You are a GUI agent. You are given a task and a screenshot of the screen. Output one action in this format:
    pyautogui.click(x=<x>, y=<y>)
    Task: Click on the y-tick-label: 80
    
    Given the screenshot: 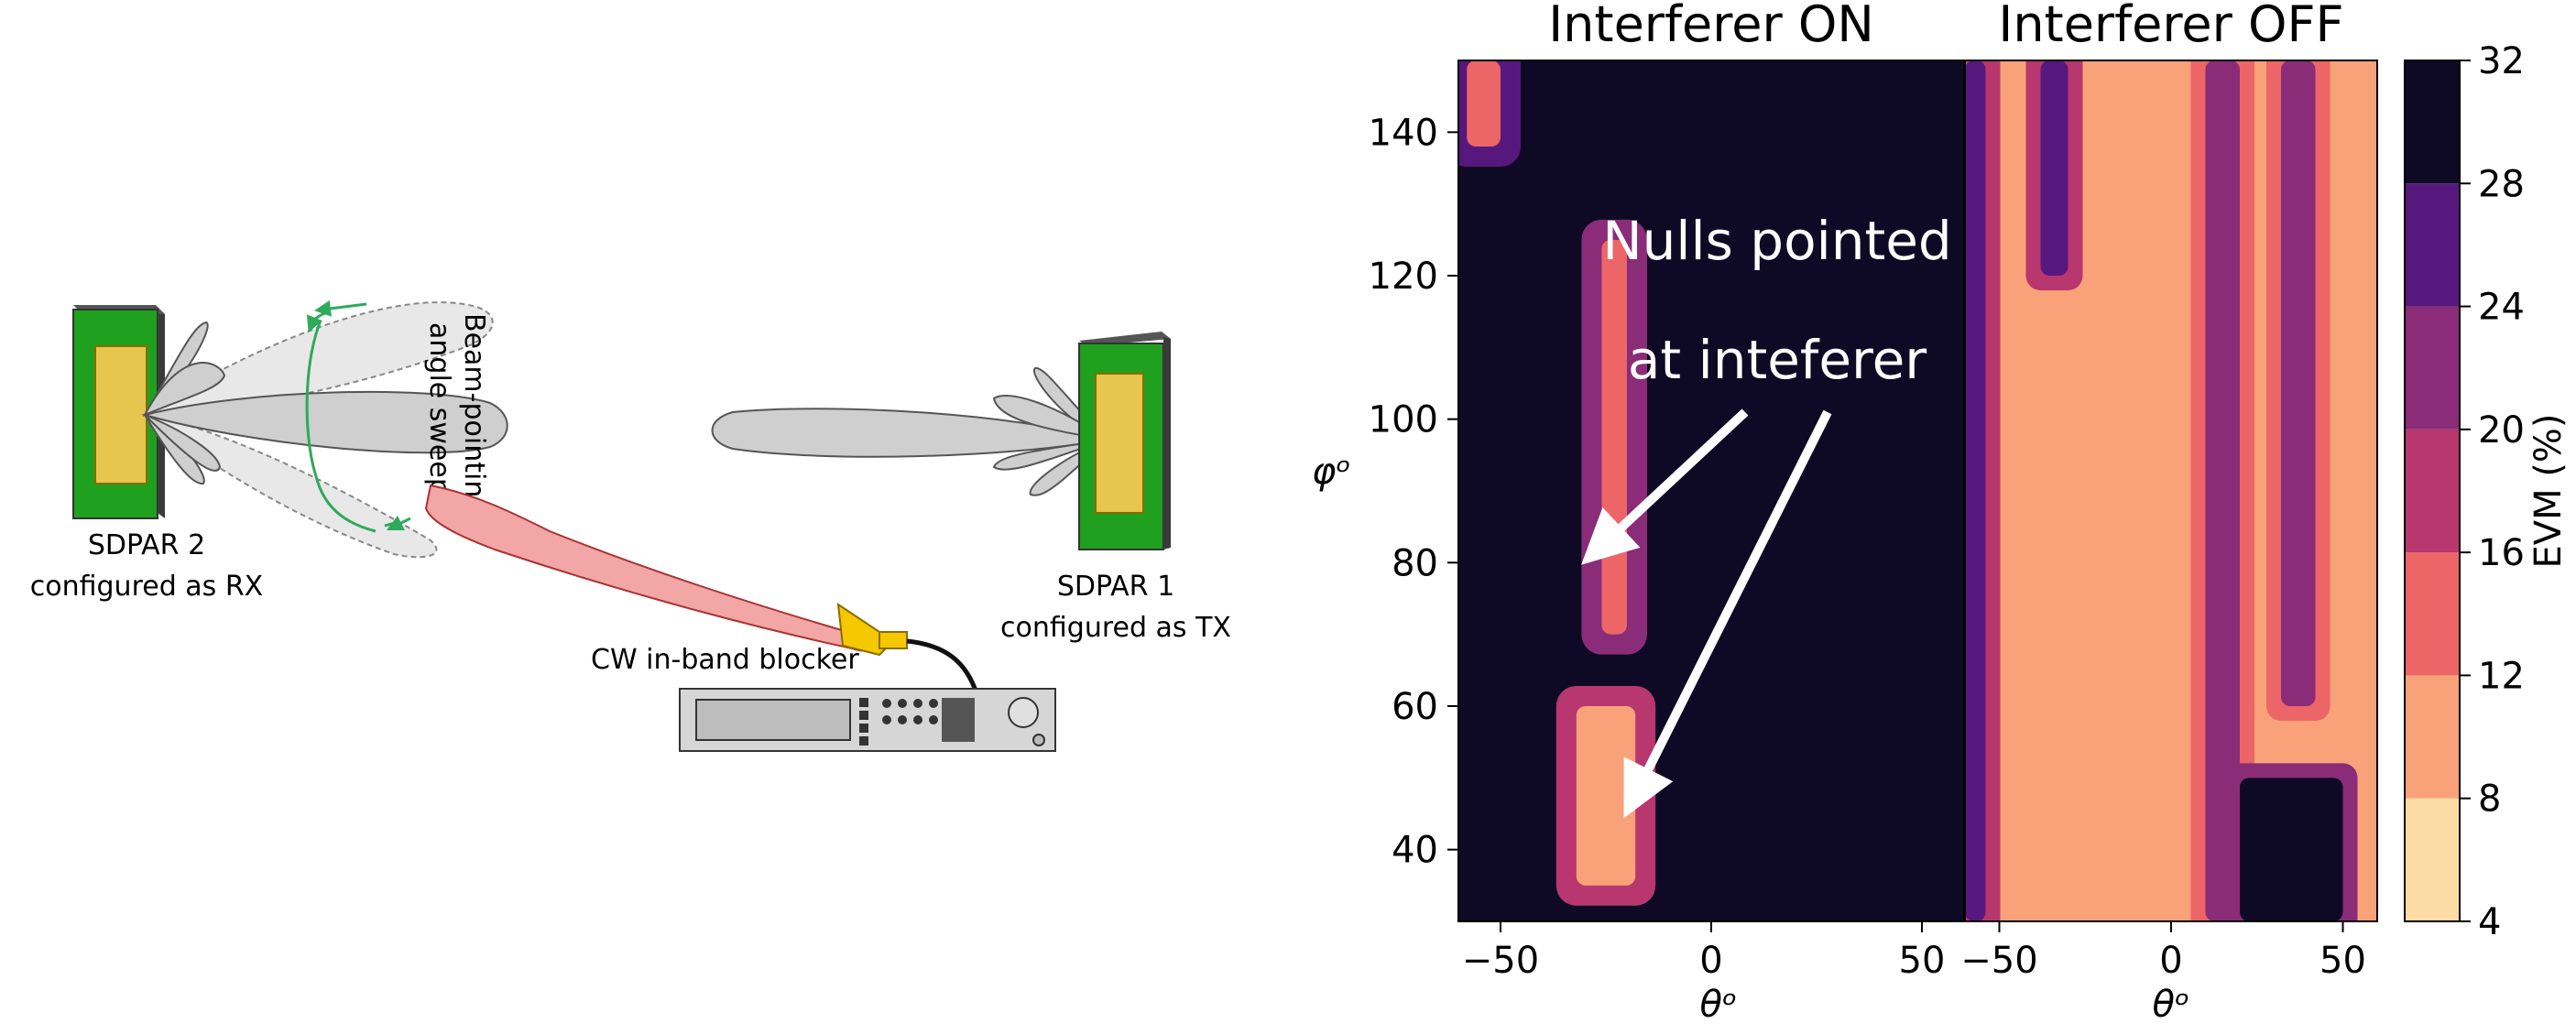 What is the action you would take?
    pyautogui.click(x=1415, y=563)
    